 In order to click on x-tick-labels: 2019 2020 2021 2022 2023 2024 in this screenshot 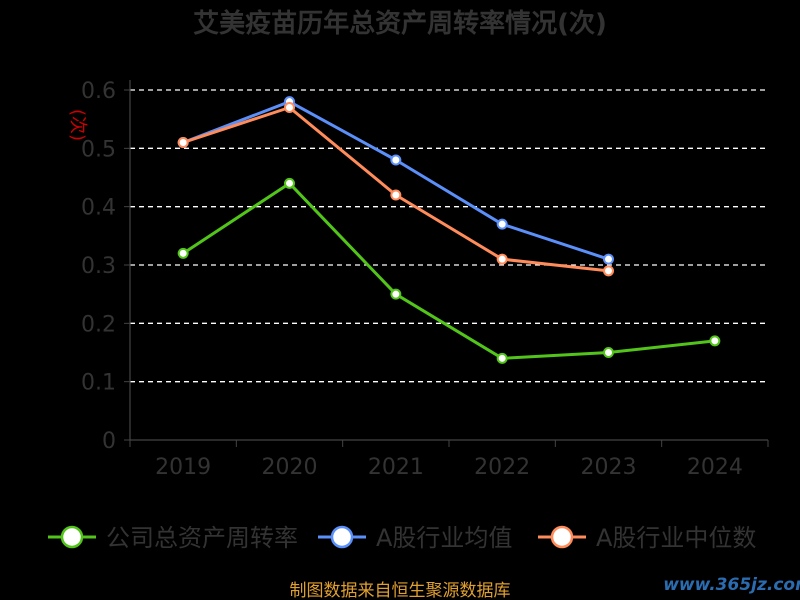, I will do `click(449, 467)`.